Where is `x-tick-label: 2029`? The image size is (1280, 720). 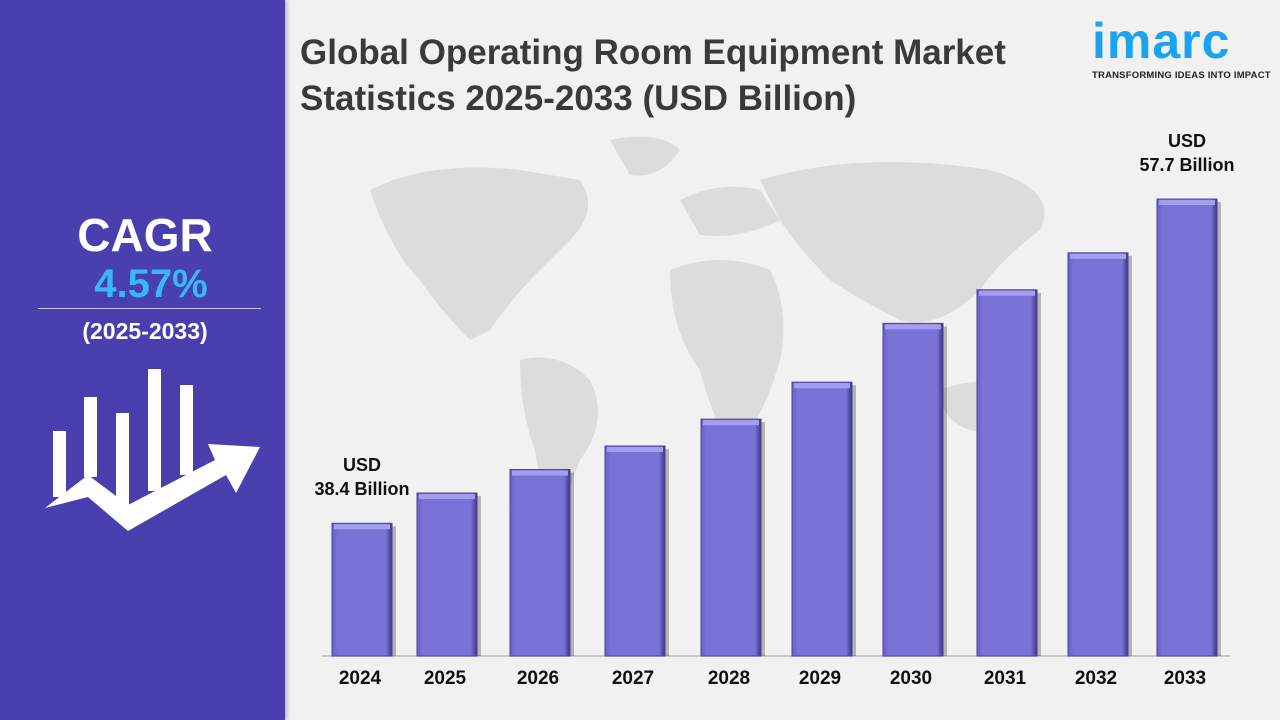 x-tick-label: 2029 is located at coordinates (820, 678).